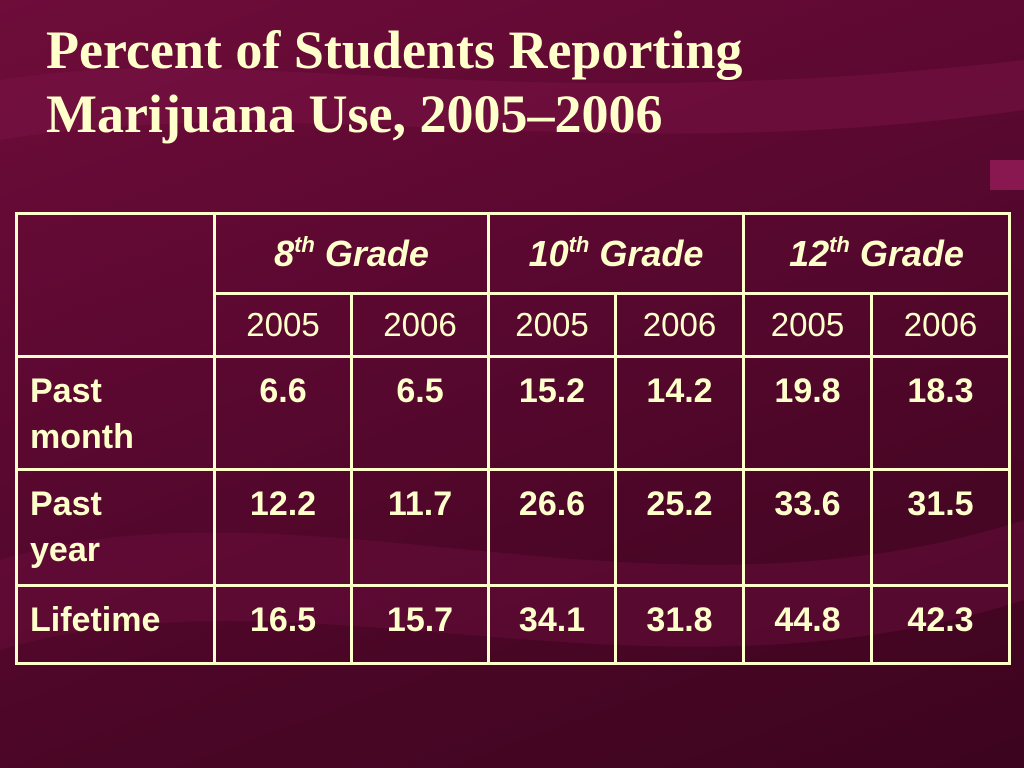 The width and height of the screenshot is (1024, 768). Describe the element at coordinates (283, 624) in the screenshot. I see `value-cell: 16.5` at that location.